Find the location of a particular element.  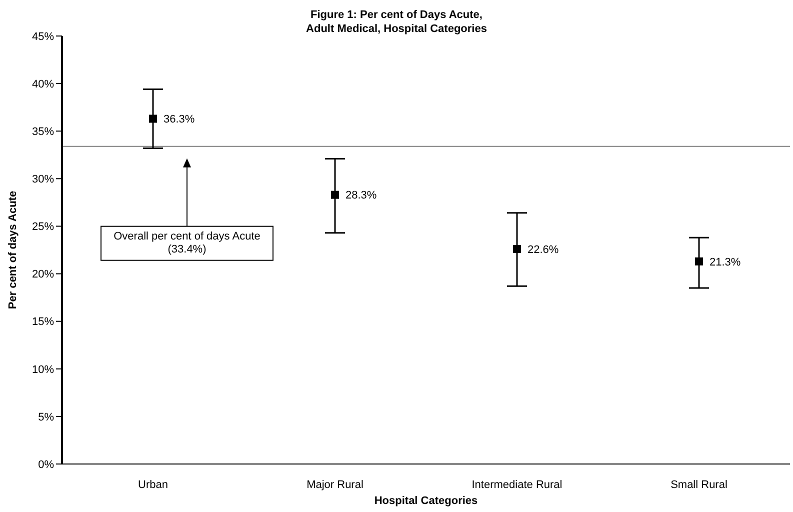

x-tick-label: Intermediate Rural is located at coordinates (517, 484).